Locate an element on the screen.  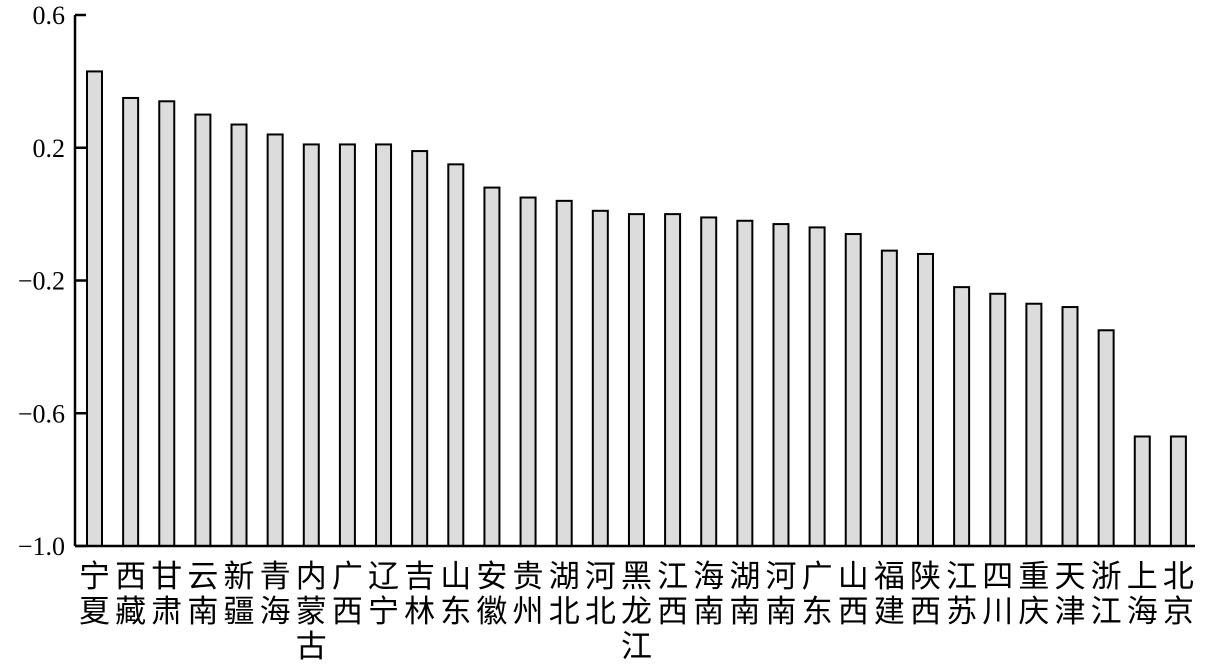
x-tick-label: 山西 is located at coordinates (853, 594).